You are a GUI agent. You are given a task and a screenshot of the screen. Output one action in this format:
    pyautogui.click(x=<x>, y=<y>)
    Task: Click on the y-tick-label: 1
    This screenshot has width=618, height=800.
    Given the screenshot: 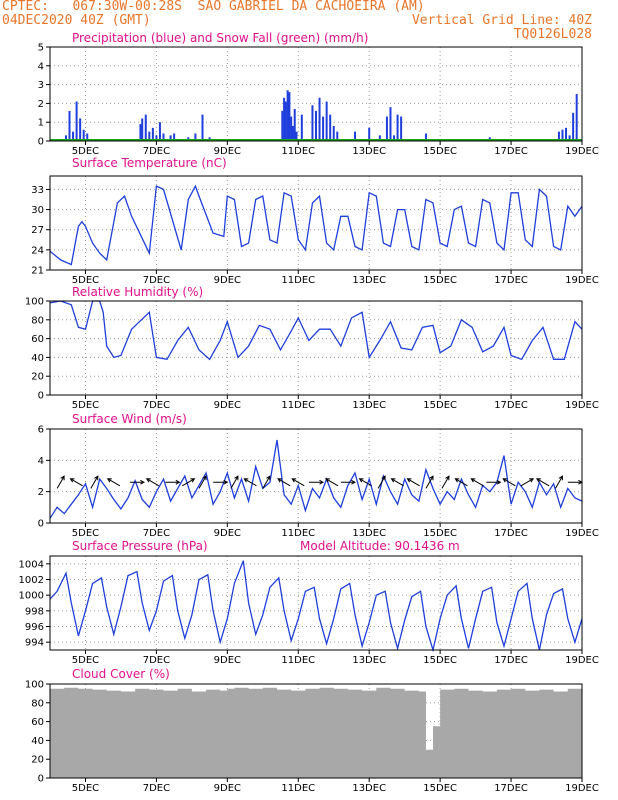 What is the action you would take?
    pyautogui.click(x=41, y=123)
    